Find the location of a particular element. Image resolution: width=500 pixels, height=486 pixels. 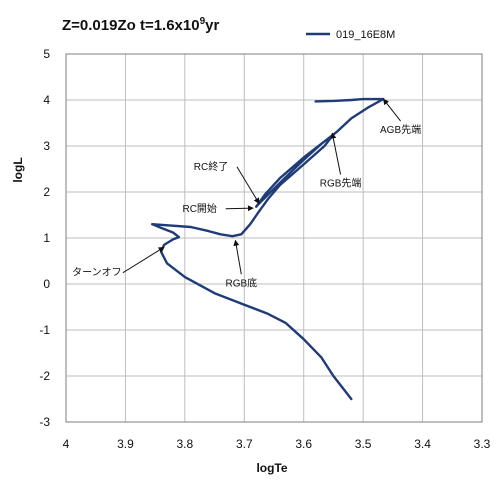

y-axis-label: logL is located at coordinates (18, 169).